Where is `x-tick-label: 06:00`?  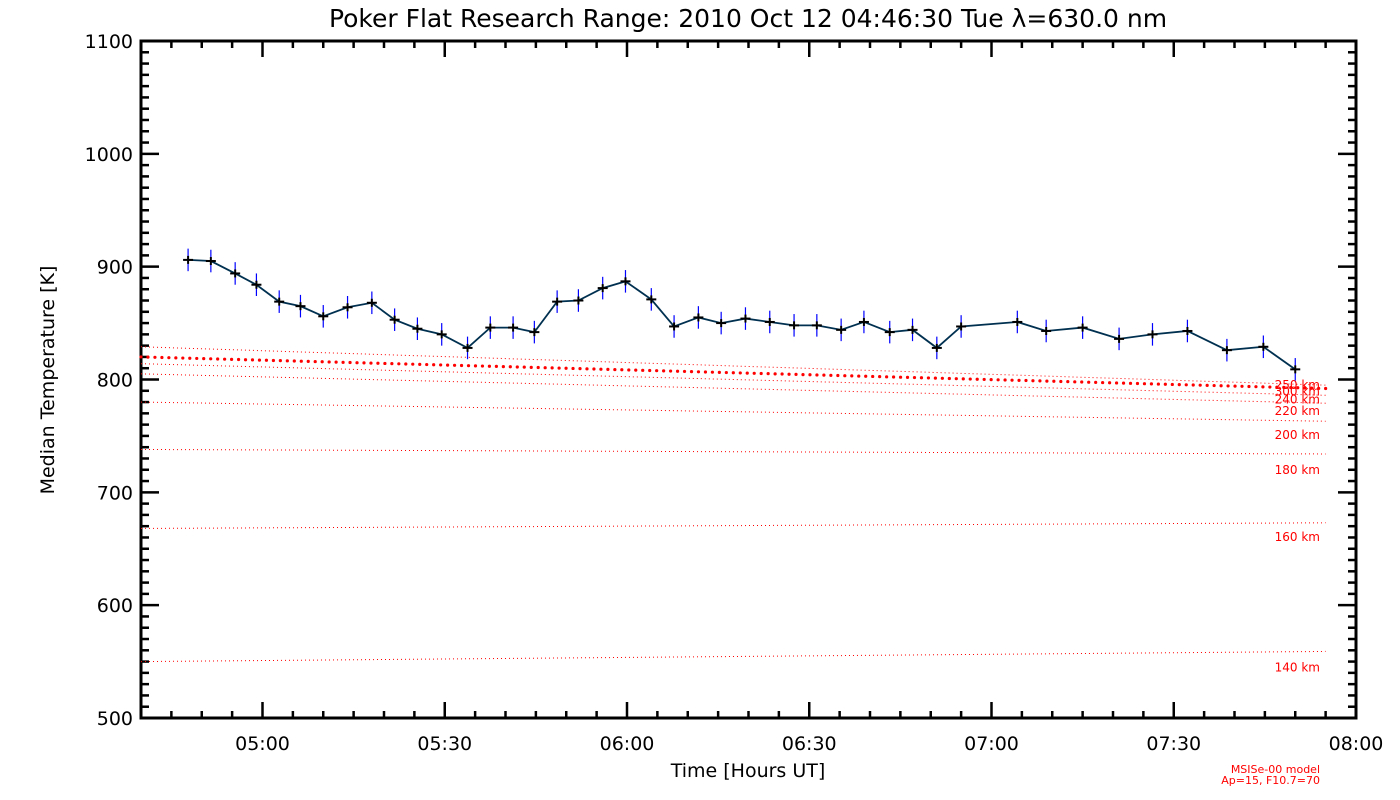
x-tick-label: 06:00 is located at coordinates (627, 744).